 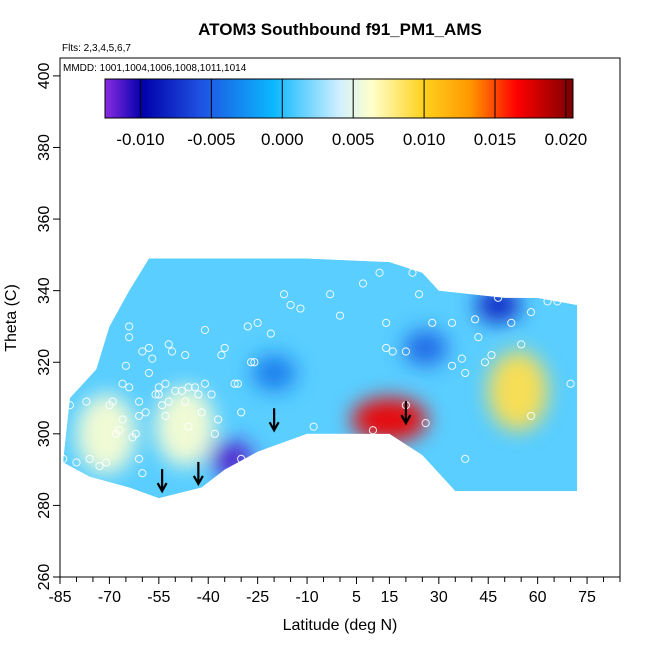 What do you see at coordinates (158, 597) in the screenshot?
I see `x-tick-label: -55` at bounding box center [158, 597].